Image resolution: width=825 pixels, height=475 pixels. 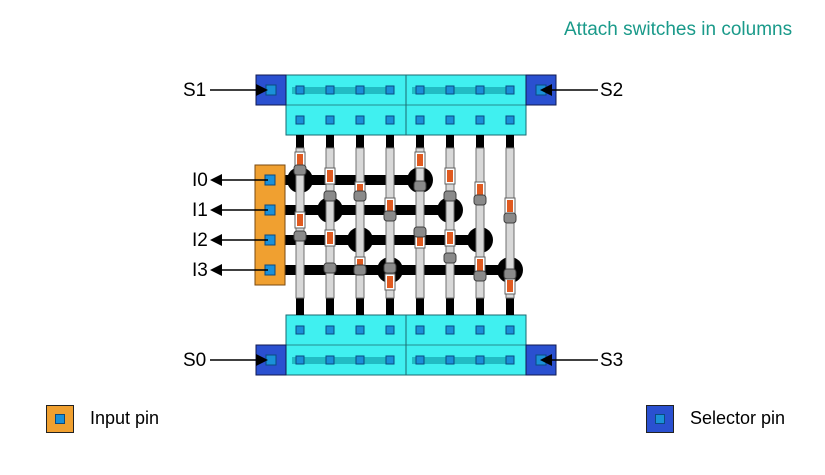 I want to click on diagram-title: Attach switches in columns, so click(x=678, y=29).